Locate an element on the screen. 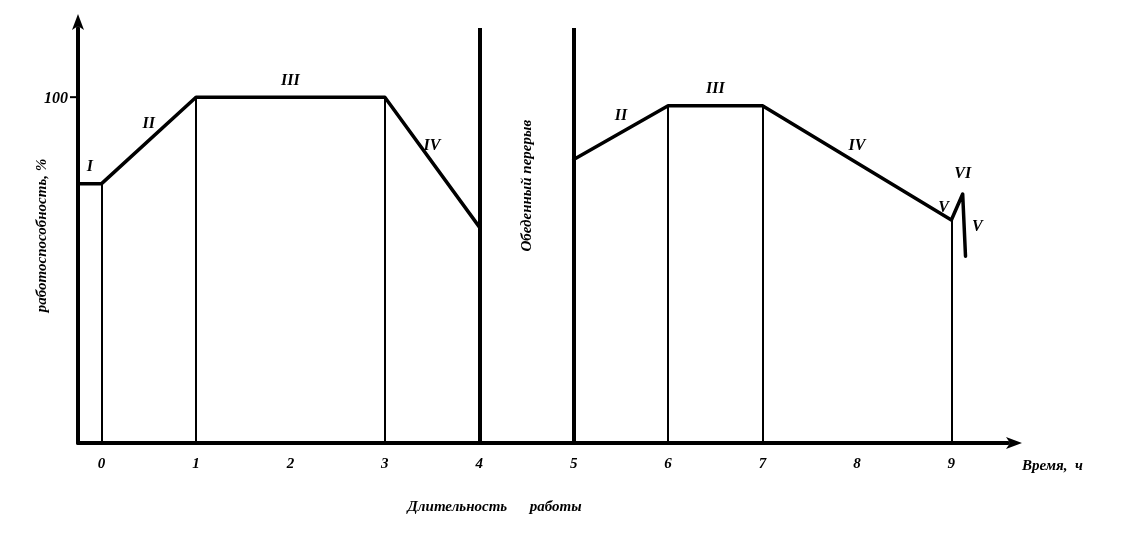  y-axis-title: работоспособность, % is located at coordinates (40, 236).